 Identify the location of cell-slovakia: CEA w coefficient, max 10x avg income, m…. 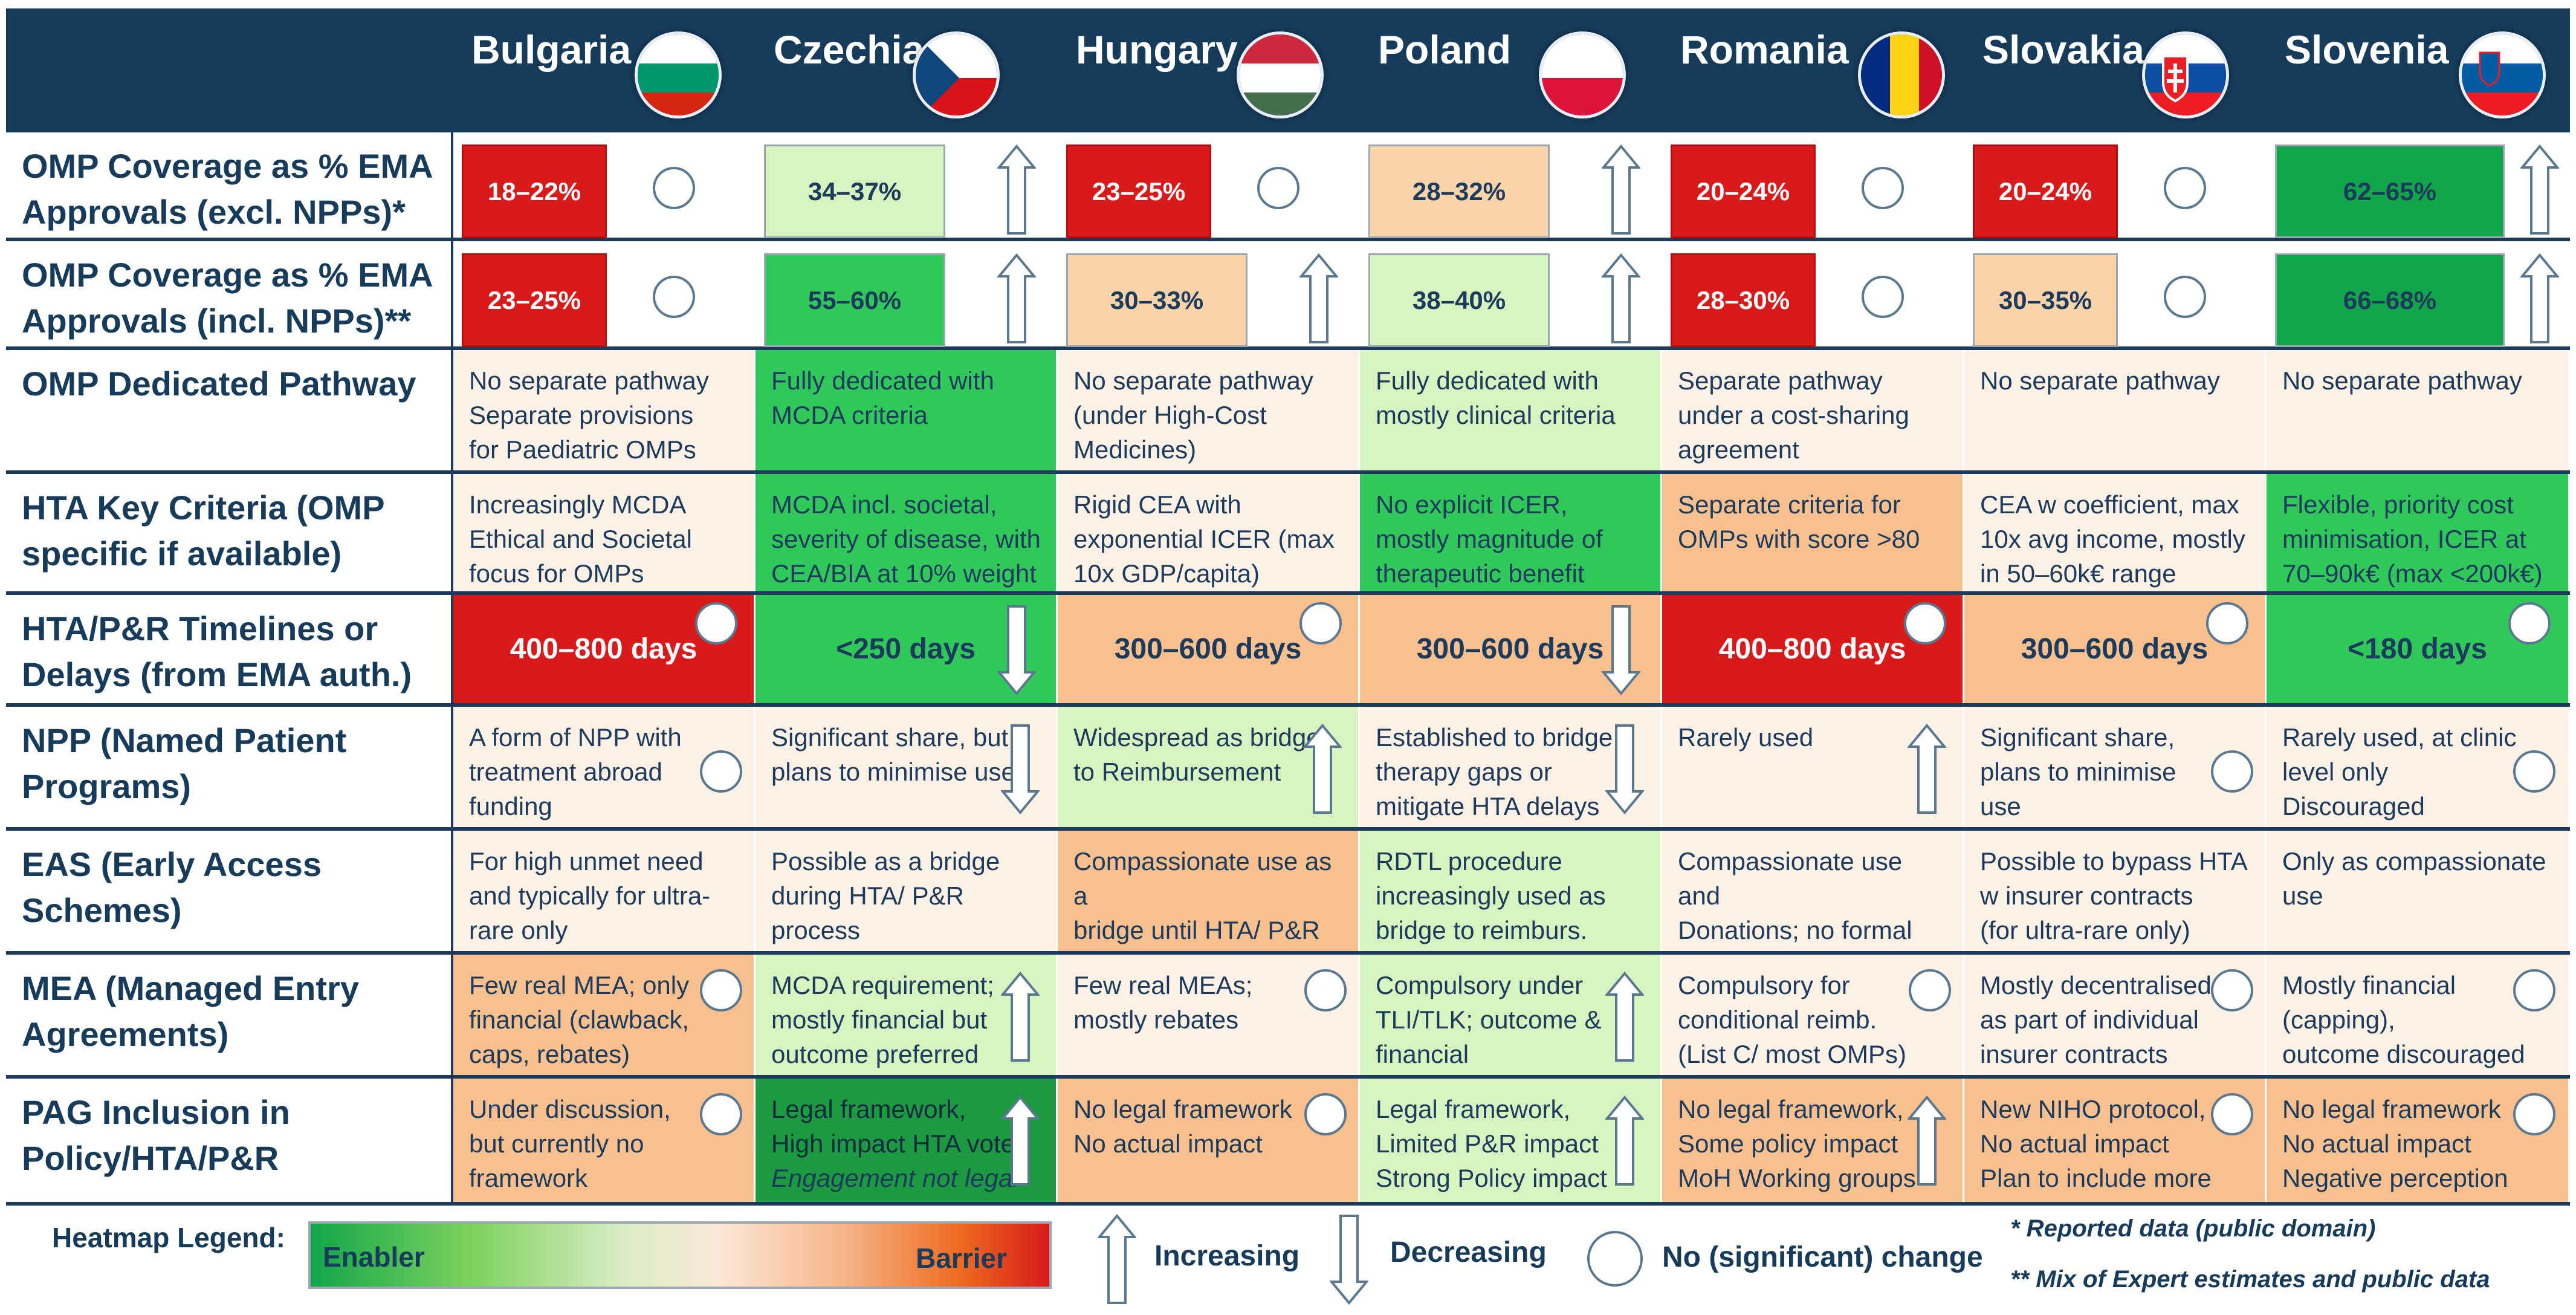
(2115, 532).